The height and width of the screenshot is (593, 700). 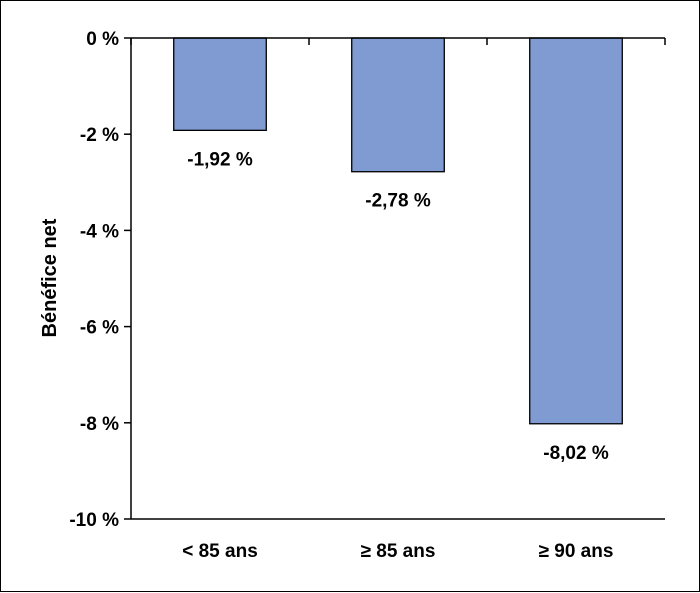 What do you see at coordinates (398, 551) in the screenshot?
I see `x-tick-label-2: ≥ 85 ans` at bounding box center [398, 551].